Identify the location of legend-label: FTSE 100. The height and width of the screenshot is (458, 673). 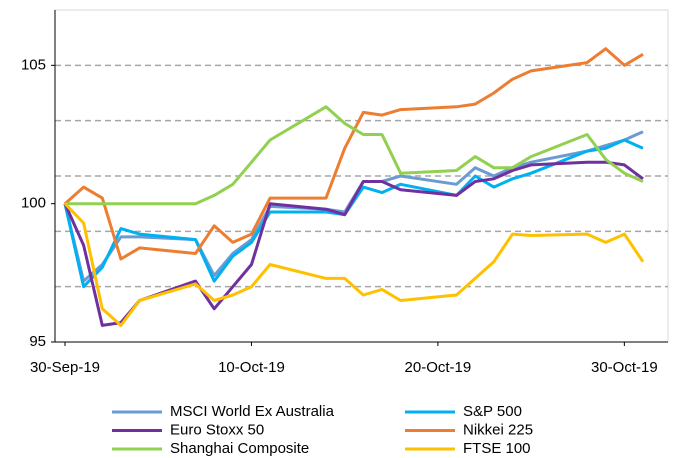
(497, 448).